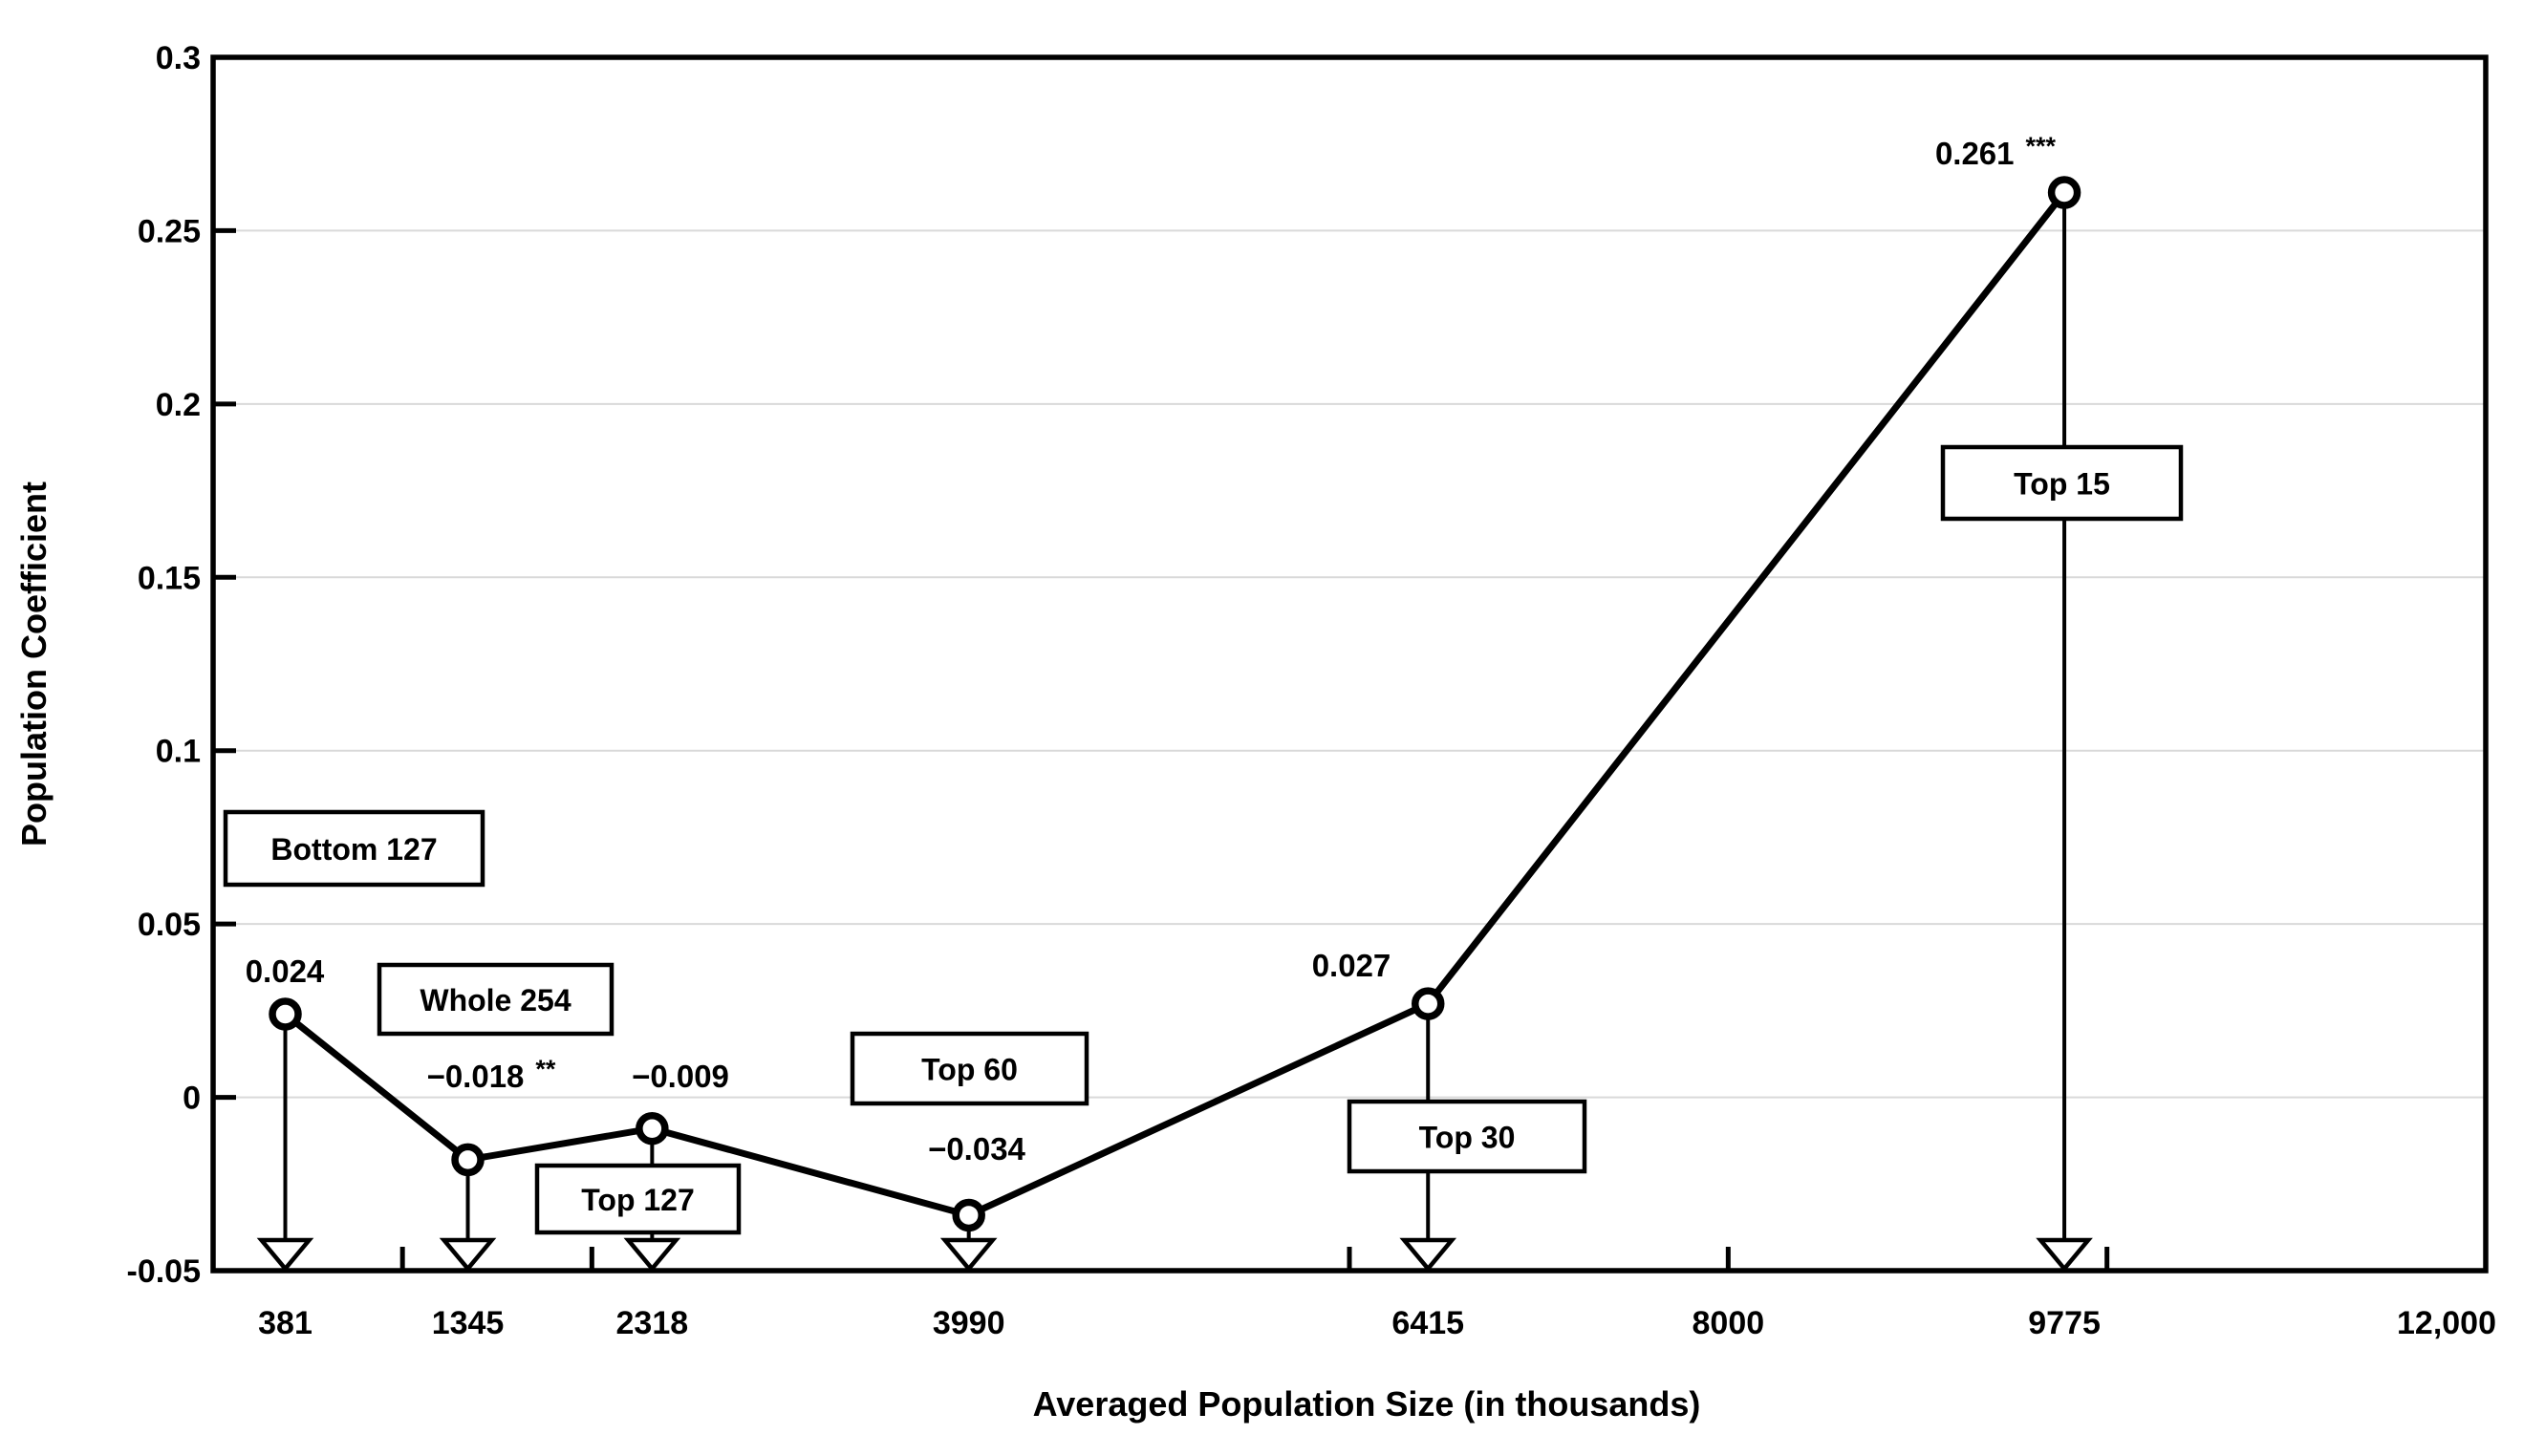 This screenshot has height=1456, width=2523. I want to click on x-tick-label: 6415, so click(1428, 1323).